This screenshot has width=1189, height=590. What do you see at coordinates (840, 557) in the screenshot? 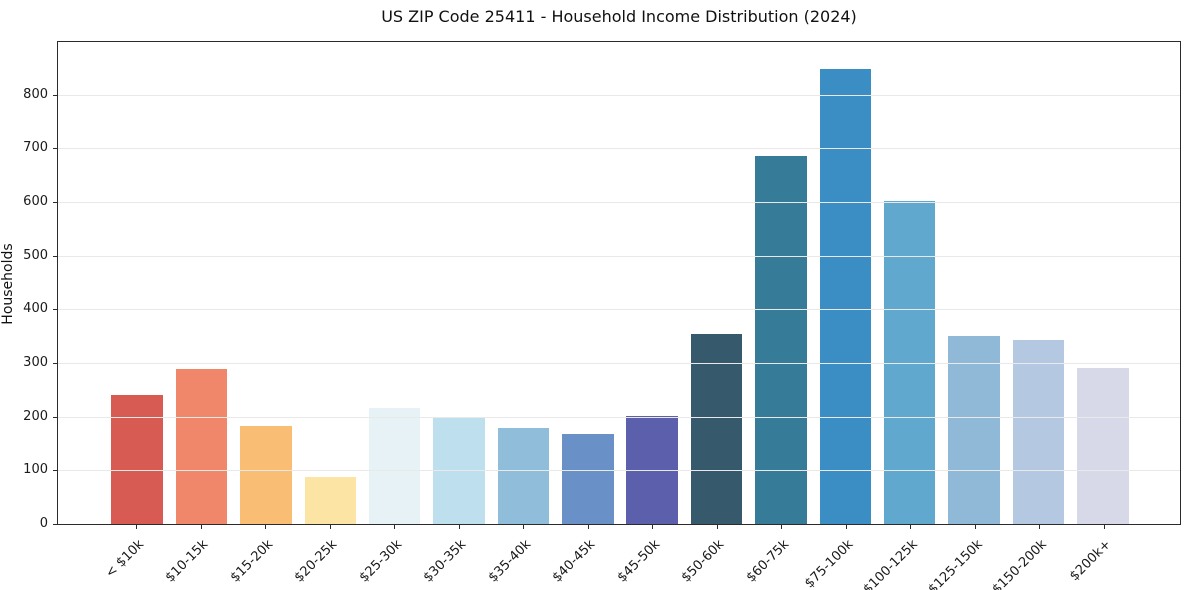
I see `x-slot: $75-100k` at bounding box center [840, 557].